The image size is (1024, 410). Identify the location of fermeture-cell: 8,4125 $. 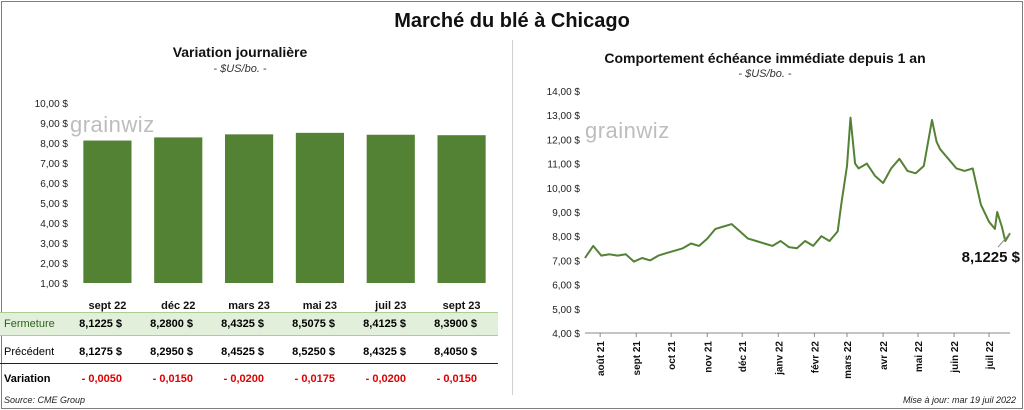
(384, 324).